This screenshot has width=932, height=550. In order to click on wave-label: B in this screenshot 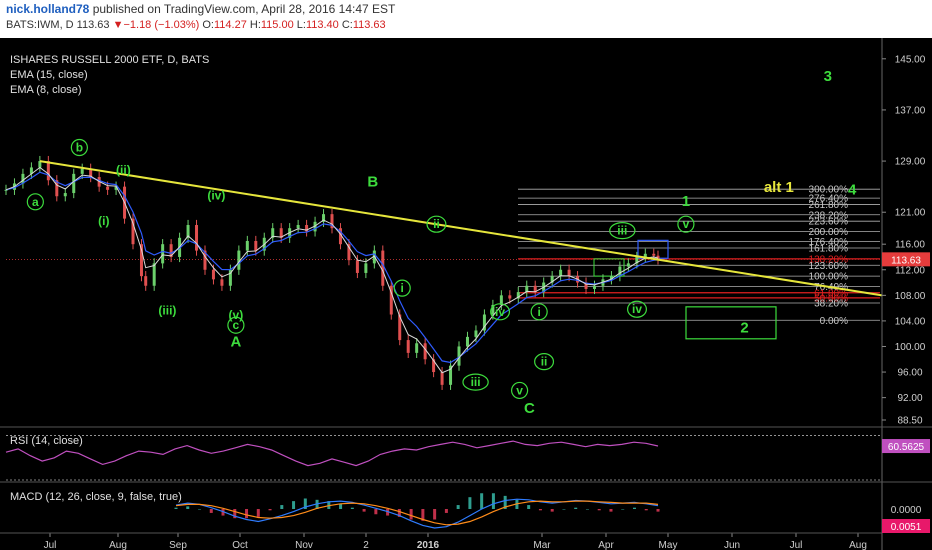, I will do `click(372, 182)`.